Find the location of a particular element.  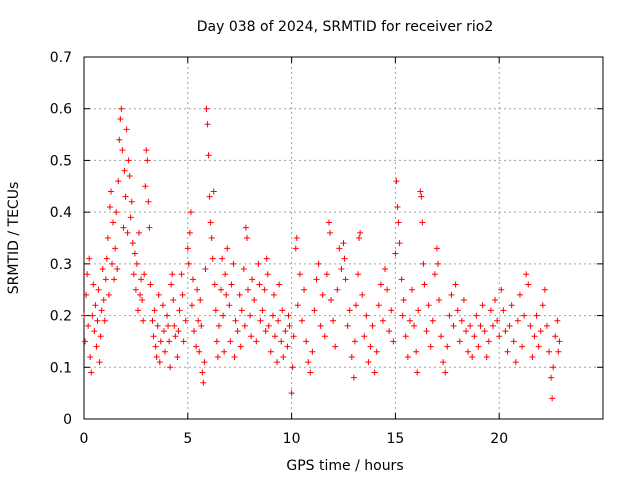

y-tick-label: 0 is located at coordinates (67, 420).